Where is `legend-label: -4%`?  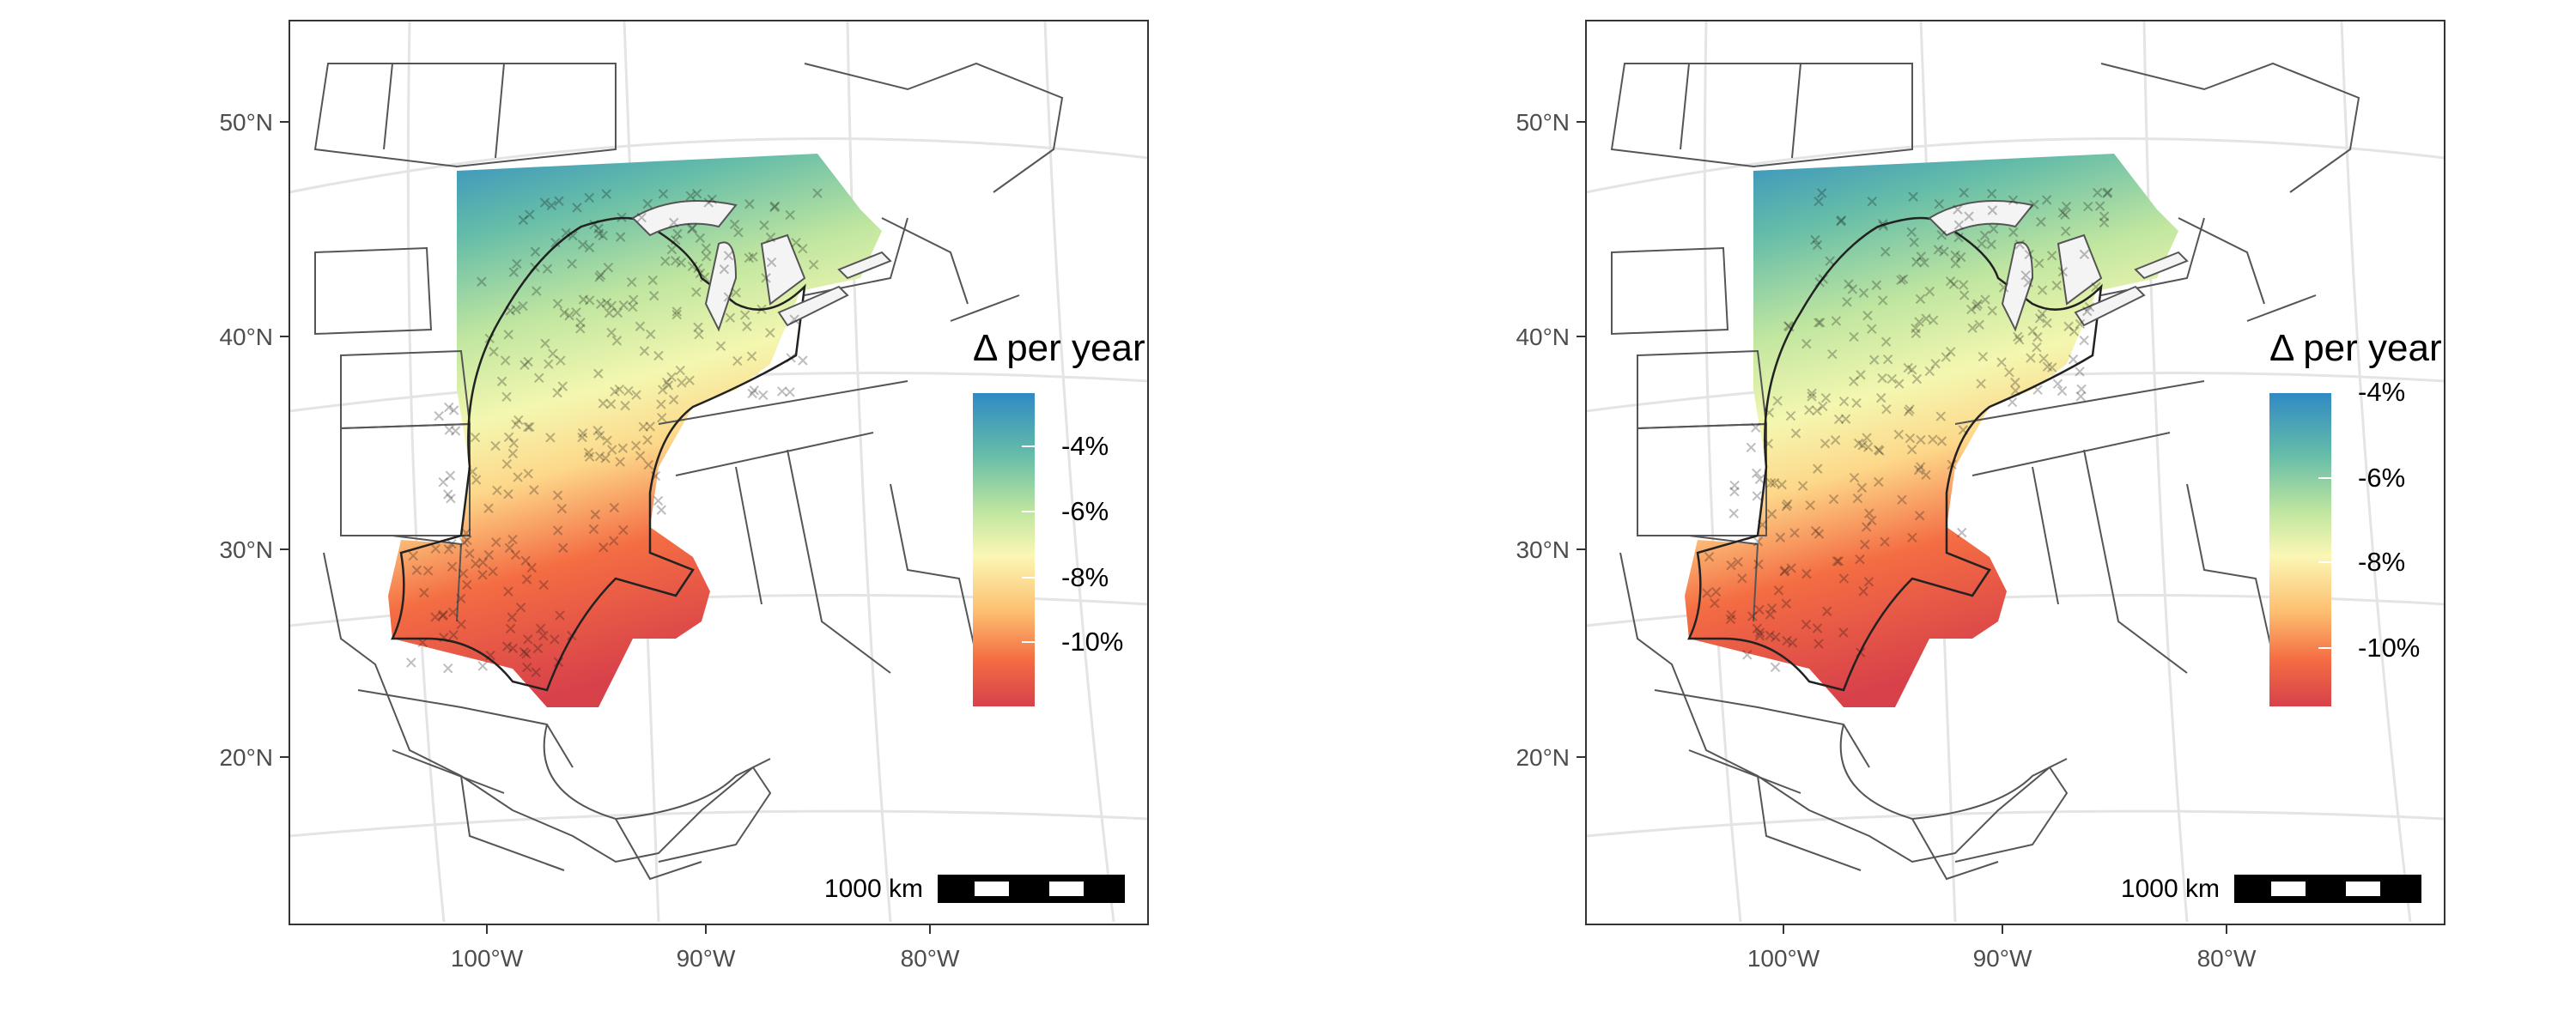
legend-label: -4% is located at coordinates (2382, 392).